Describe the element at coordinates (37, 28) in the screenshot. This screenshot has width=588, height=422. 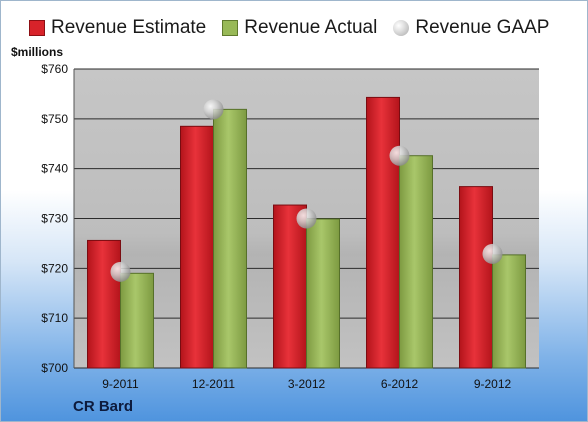
I see `legend-swatch-estimate` at that location.